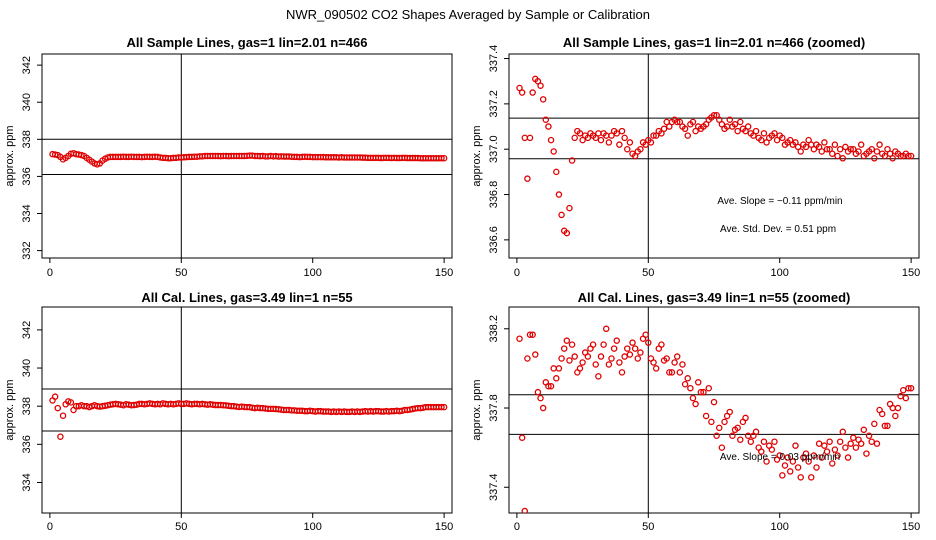  I want to click on y-tick-label: 338, so click(27, 139).